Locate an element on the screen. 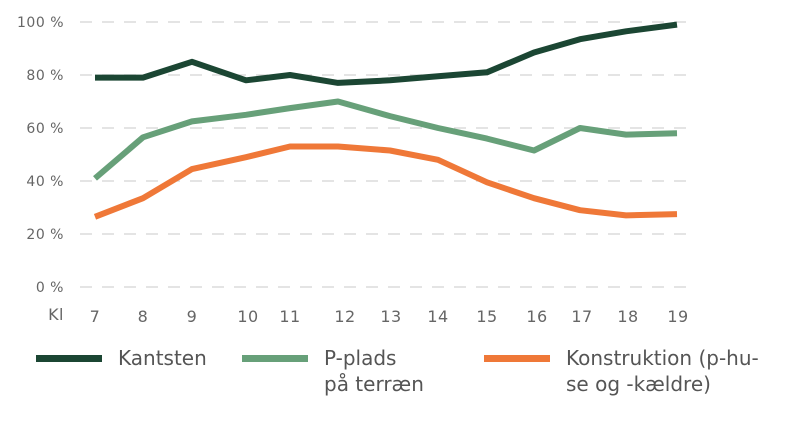 Image resolution: width=800 pixels, height=445 pixels. x-tick-label: 18 is located at coordinates (627, 316).